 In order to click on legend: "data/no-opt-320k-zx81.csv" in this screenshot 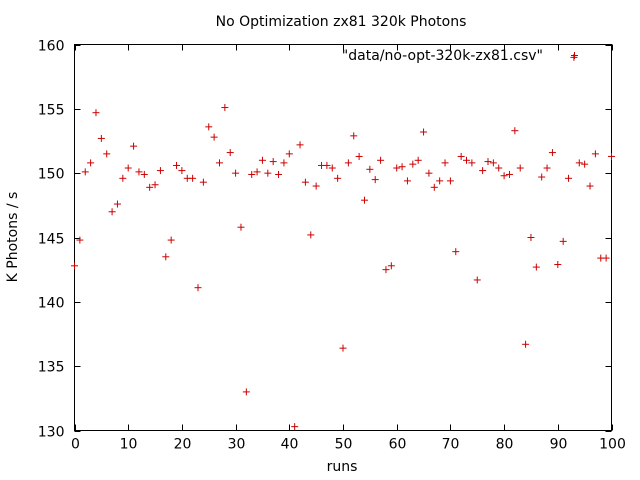, I will do `click(460, 56)`.